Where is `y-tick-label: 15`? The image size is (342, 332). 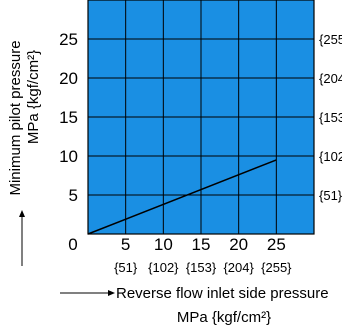
y-tick-label: 15 is located at coordinates (68, 117).